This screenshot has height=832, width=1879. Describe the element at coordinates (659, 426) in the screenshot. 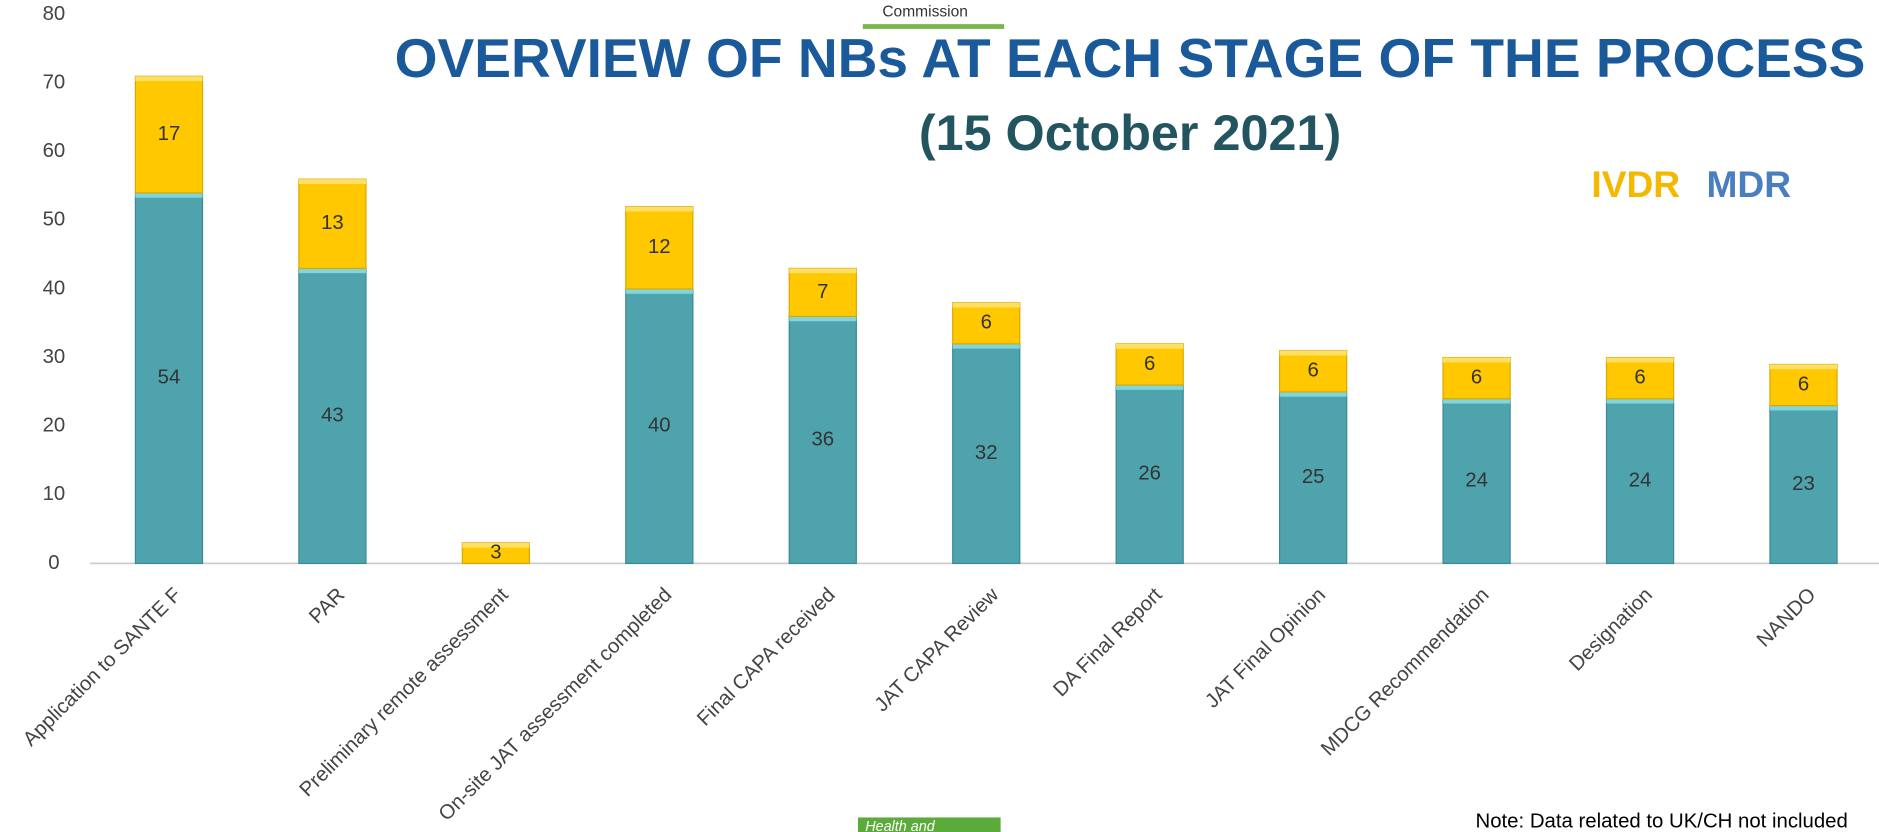

I see `value-label: 40` at that location.